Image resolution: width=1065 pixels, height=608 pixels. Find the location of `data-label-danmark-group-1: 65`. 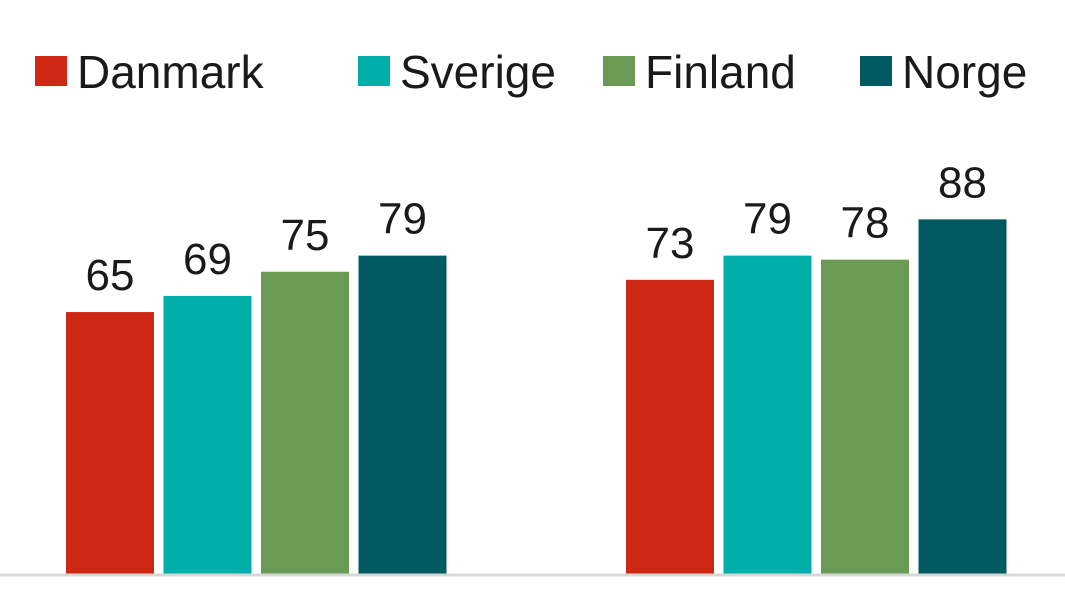

data-label-danmark-group-1: 65 is located at coordinates (110, 275).